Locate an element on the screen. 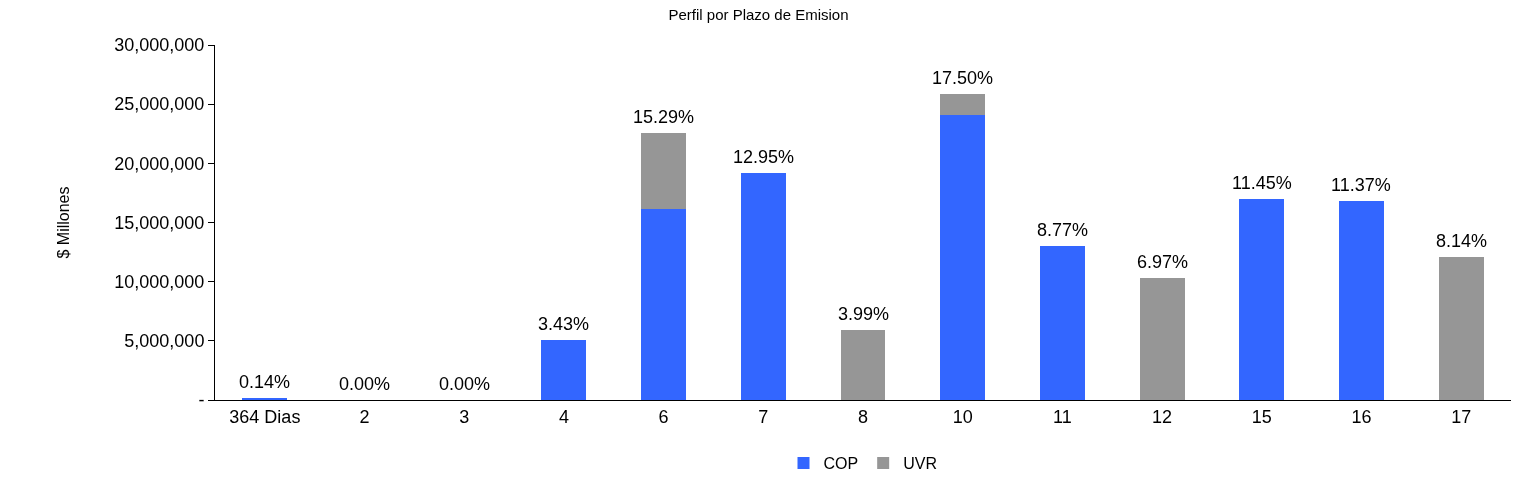 The image size is (1517, 488). y-tick-label: 5,000,000 is located at coordinates (164, 341).